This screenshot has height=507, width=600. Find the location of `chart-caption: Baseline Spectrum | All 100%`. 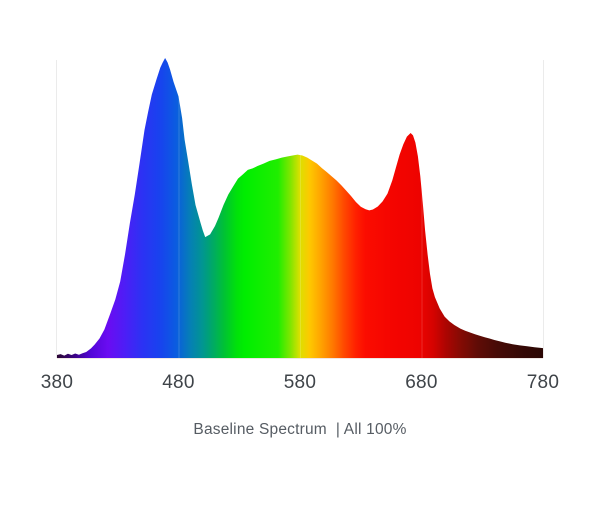

chart-caption: Baseline Spectrum | All 100% is located at coordinates (300, 429).